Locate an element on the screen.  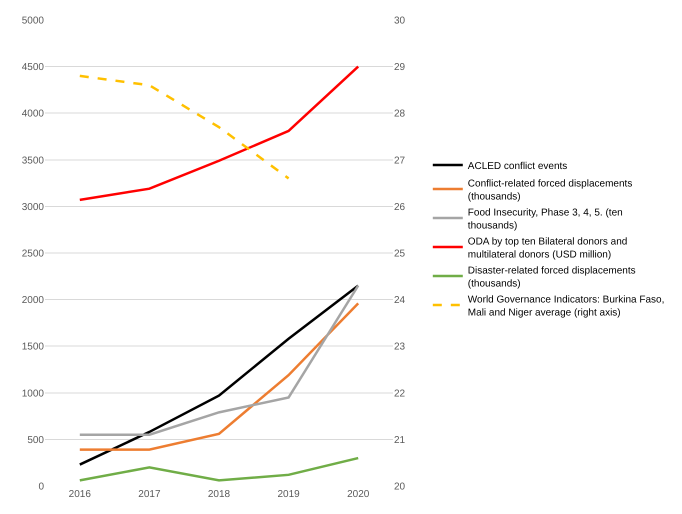
y-tick-label: 2500 is located at coordinates (33, 254).